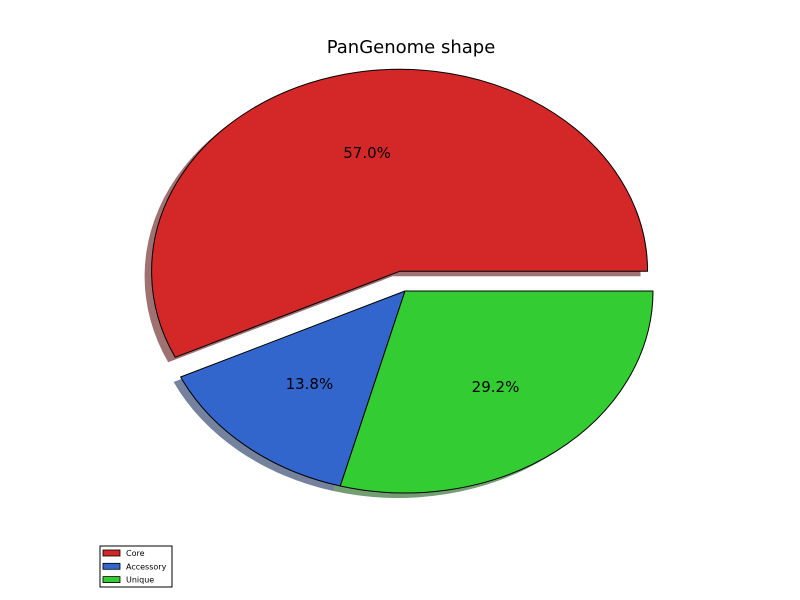  I want to click on slice-accessory, so click(293, 388).